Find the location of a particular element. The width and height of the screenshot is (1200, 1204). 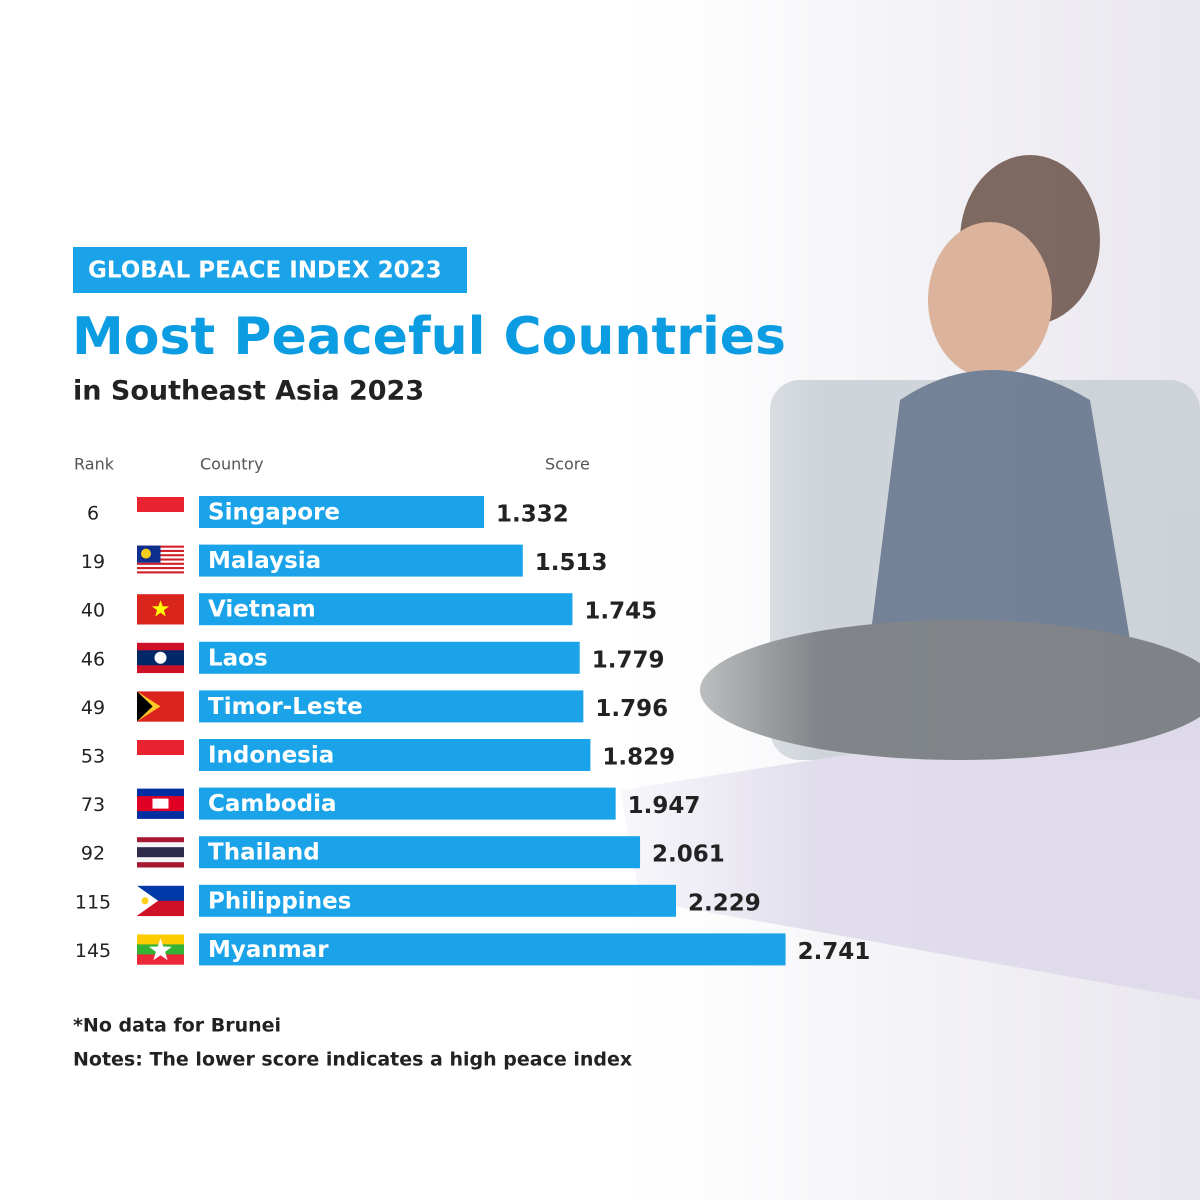

value-label: 1.745 is located at coordinates (620, 612).